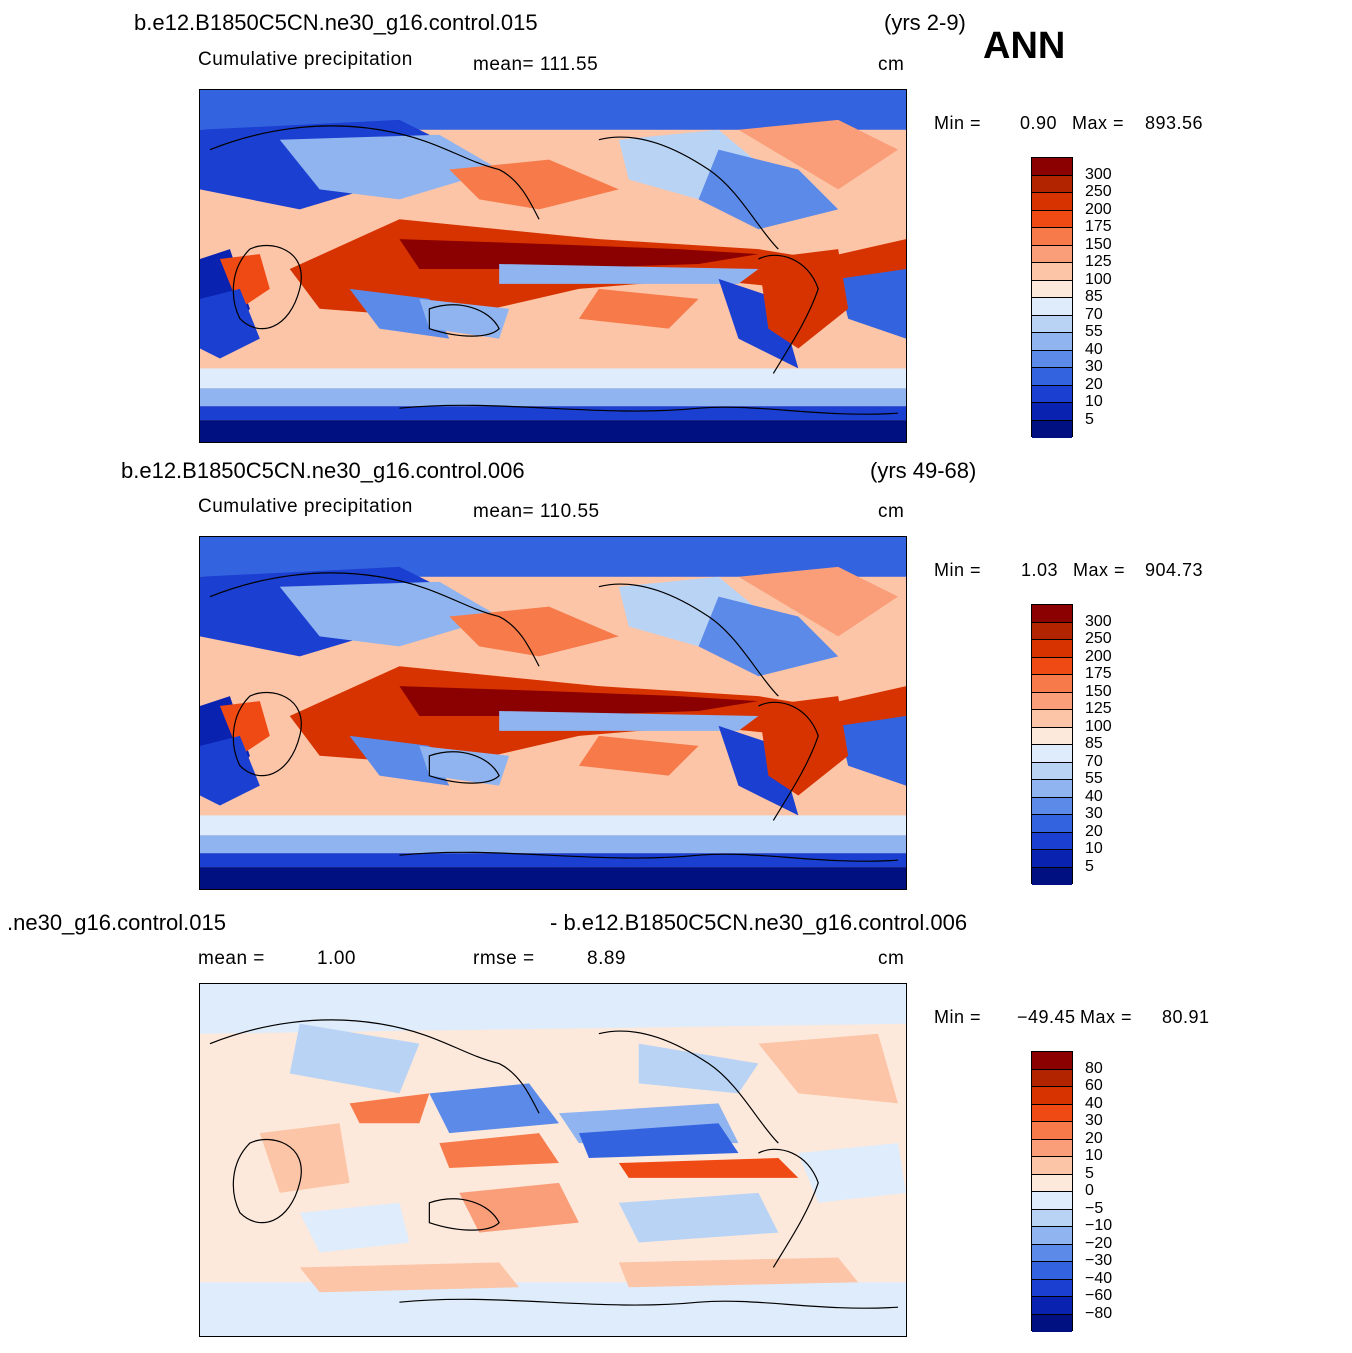 The height and width of the screenshot is (1353, 1352). What do you see at coordinates (1099, 1225) in the screenshot?
I see `colorbar-tick-label: −10` at bounding box center [1099, 1225].